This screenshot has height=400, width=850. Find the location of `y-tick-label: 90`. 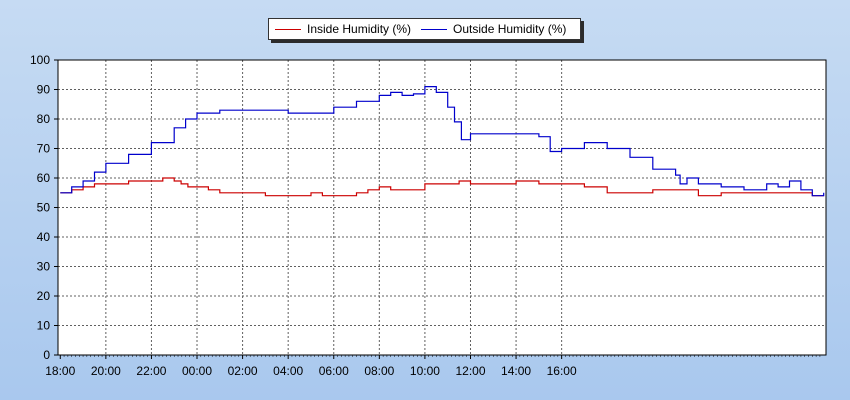

y-tick-label: 90 is located at coordinates (44, 90).